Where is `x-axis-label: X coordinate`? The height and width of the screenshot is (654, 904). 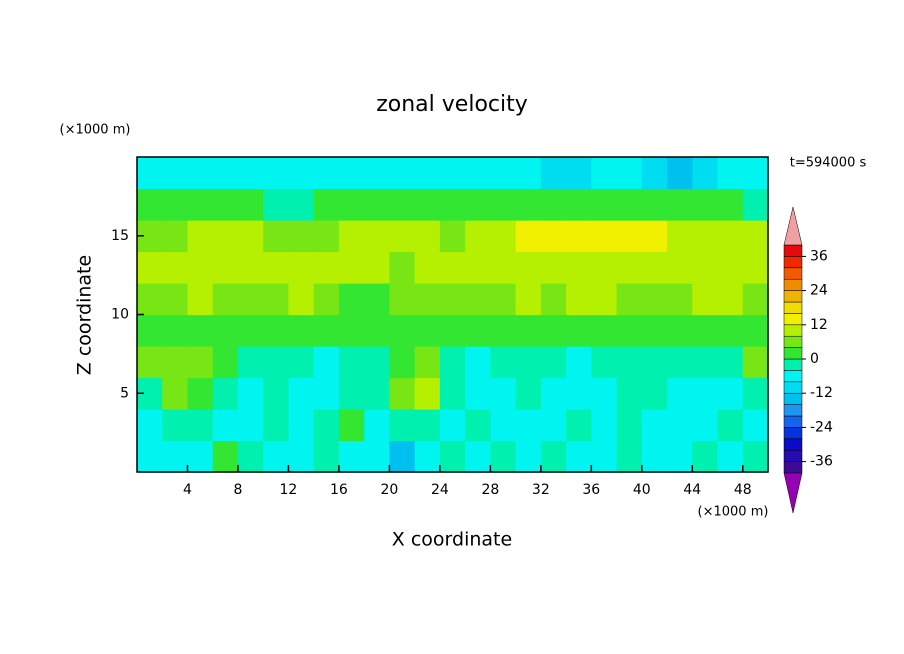
x-axis-label: X coordinate is located at coordinates (452, 540).